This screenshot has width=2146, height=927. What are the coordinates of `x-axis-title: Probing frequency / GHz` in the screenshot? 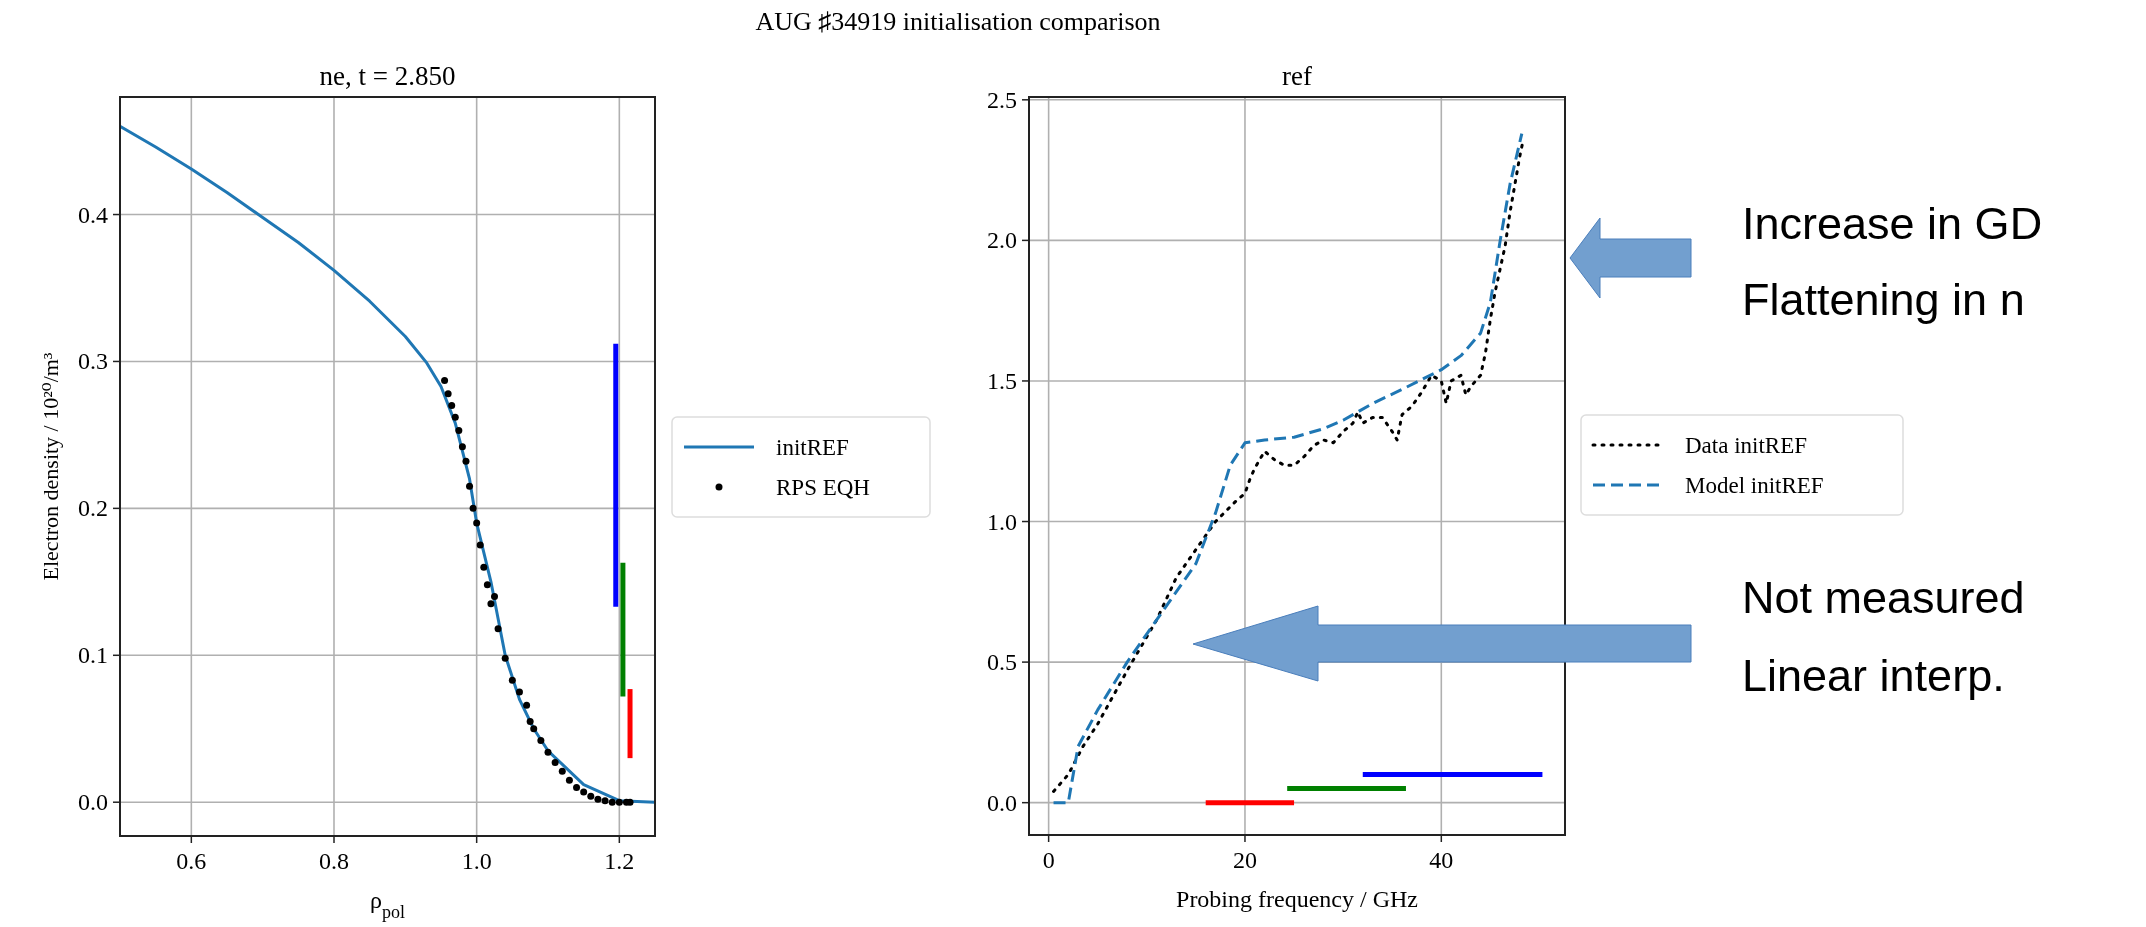 It's located at (1297, 899).